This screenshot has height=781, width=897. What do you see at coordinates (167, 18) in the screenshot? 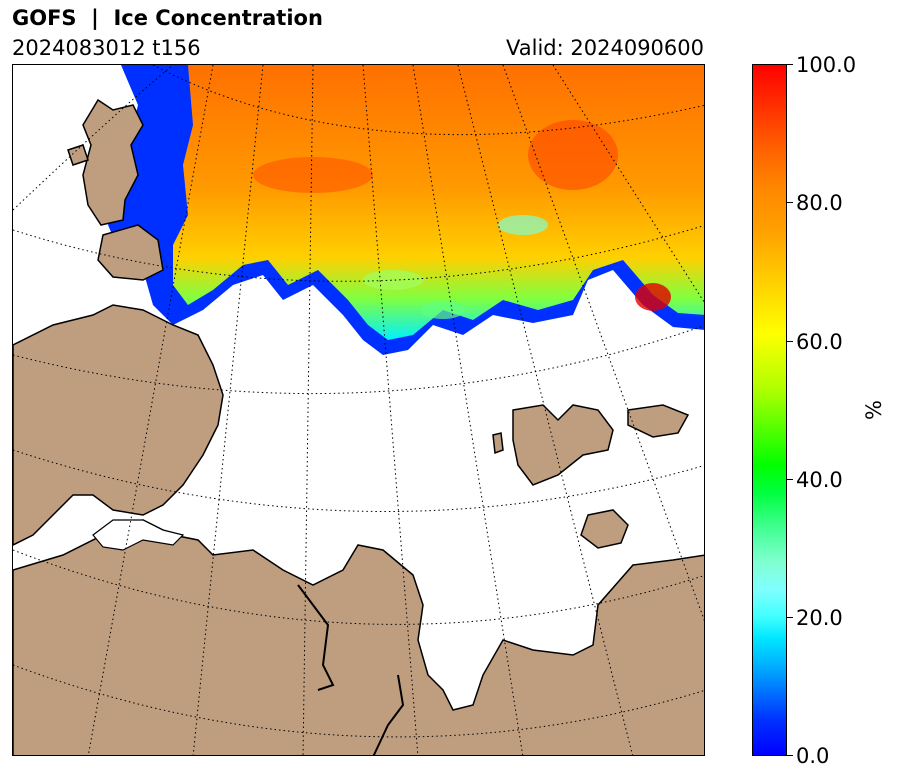
I see `figure-title: GOFS | Ice Concentration` at bounding box center [167, 18].